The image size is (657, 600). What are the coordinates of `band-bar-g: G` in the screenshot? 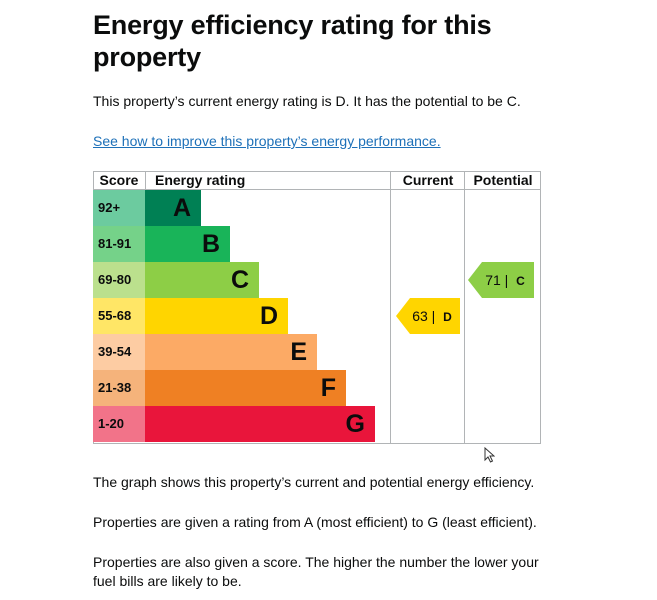 It's located at (260, 424).